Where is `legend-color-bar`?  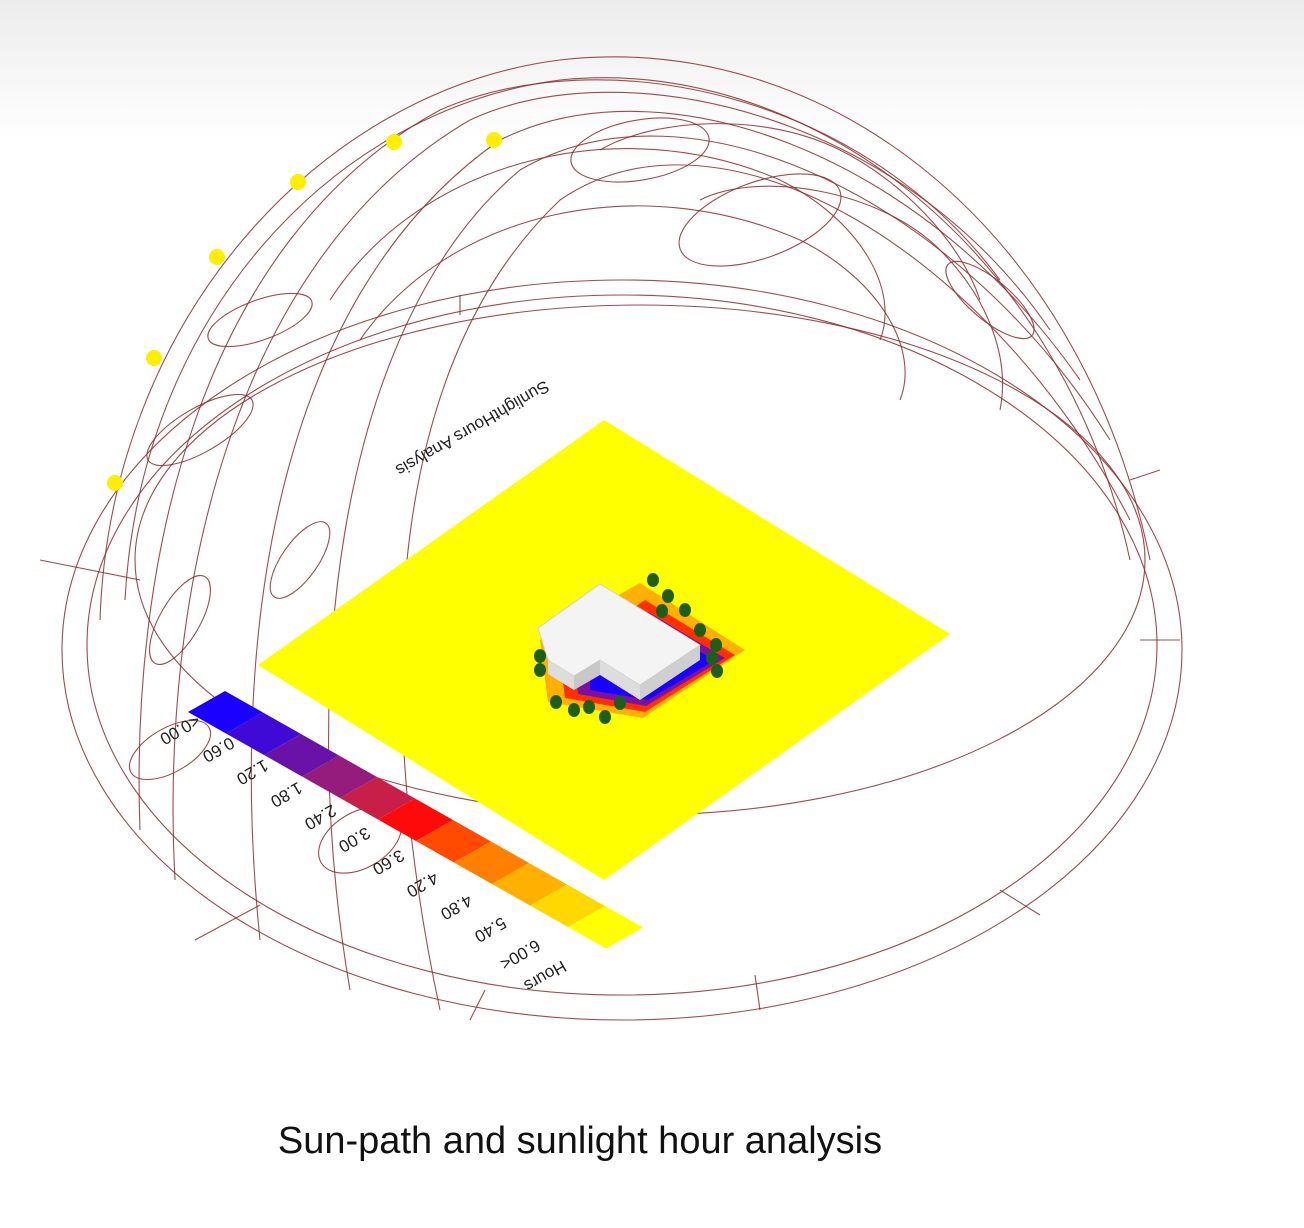 legend-color-bar is located at coordinates (415, 820).